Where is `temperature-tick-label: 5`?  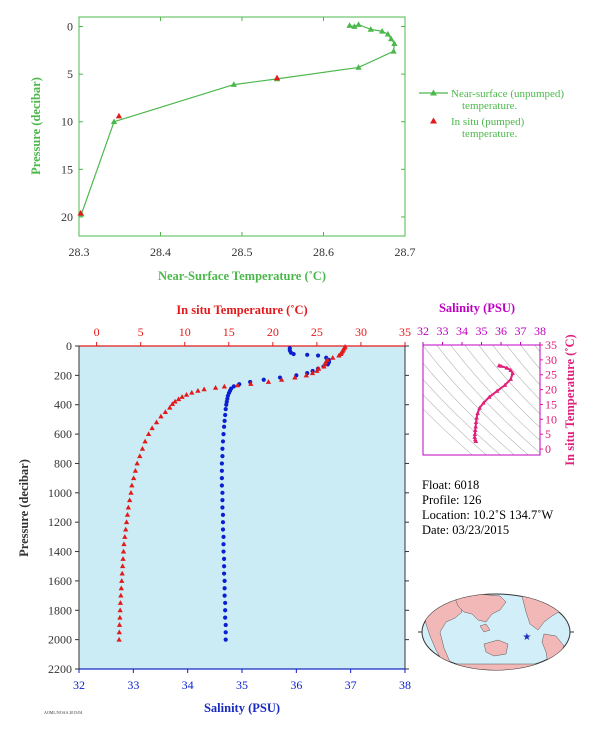
temperature-tick-label: 5 is located at coordinates (141, 332).